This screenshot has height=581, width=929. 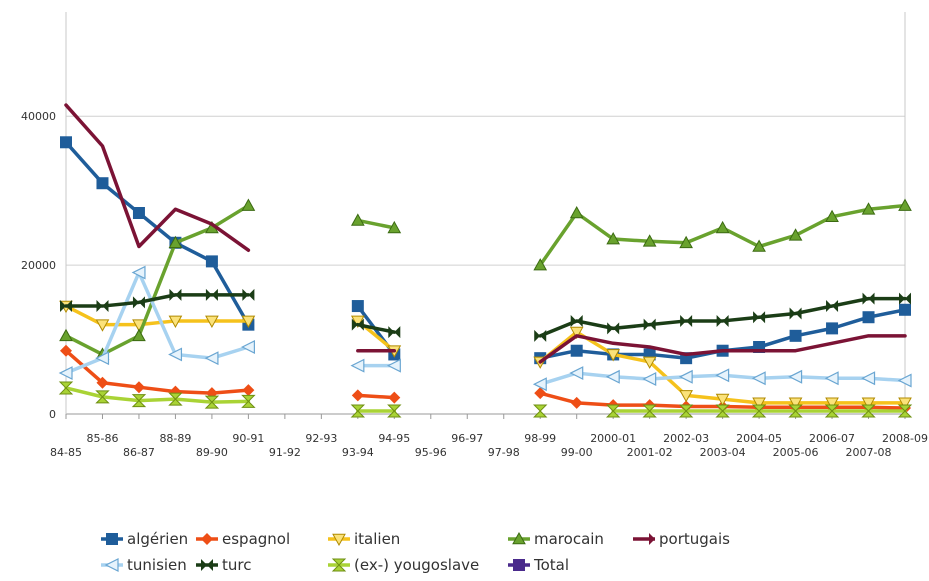 What do you see at coordinates (417, 539) in the screenshot?
I see `legend-item: italien` at bounding box center [417, 539].